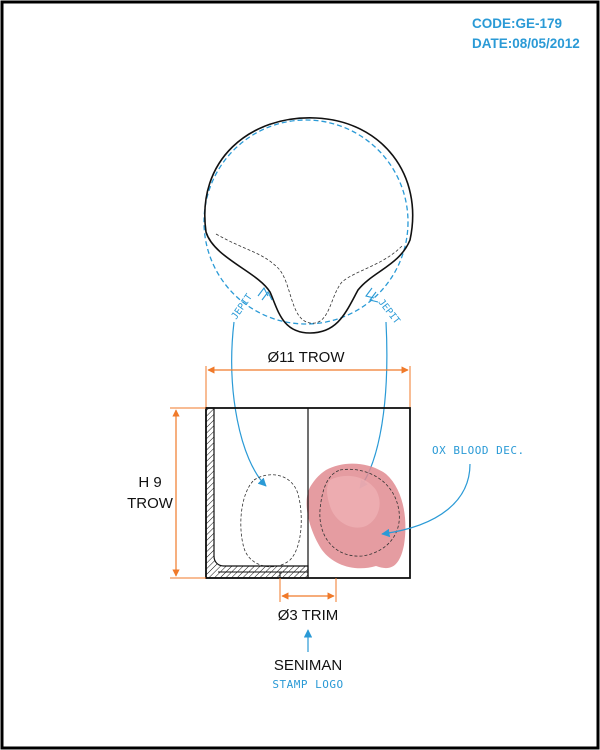  What do you see at coordinates (150, 503) in the screenshot?
I see `height-label-line2: TROW` at bounding box center [150, 503].